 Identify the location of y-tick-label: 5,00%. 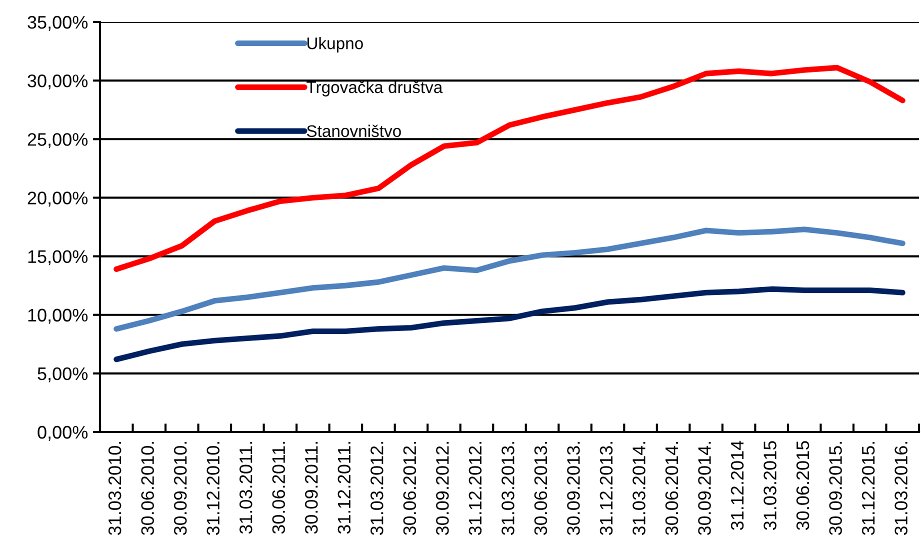
(63, 374).